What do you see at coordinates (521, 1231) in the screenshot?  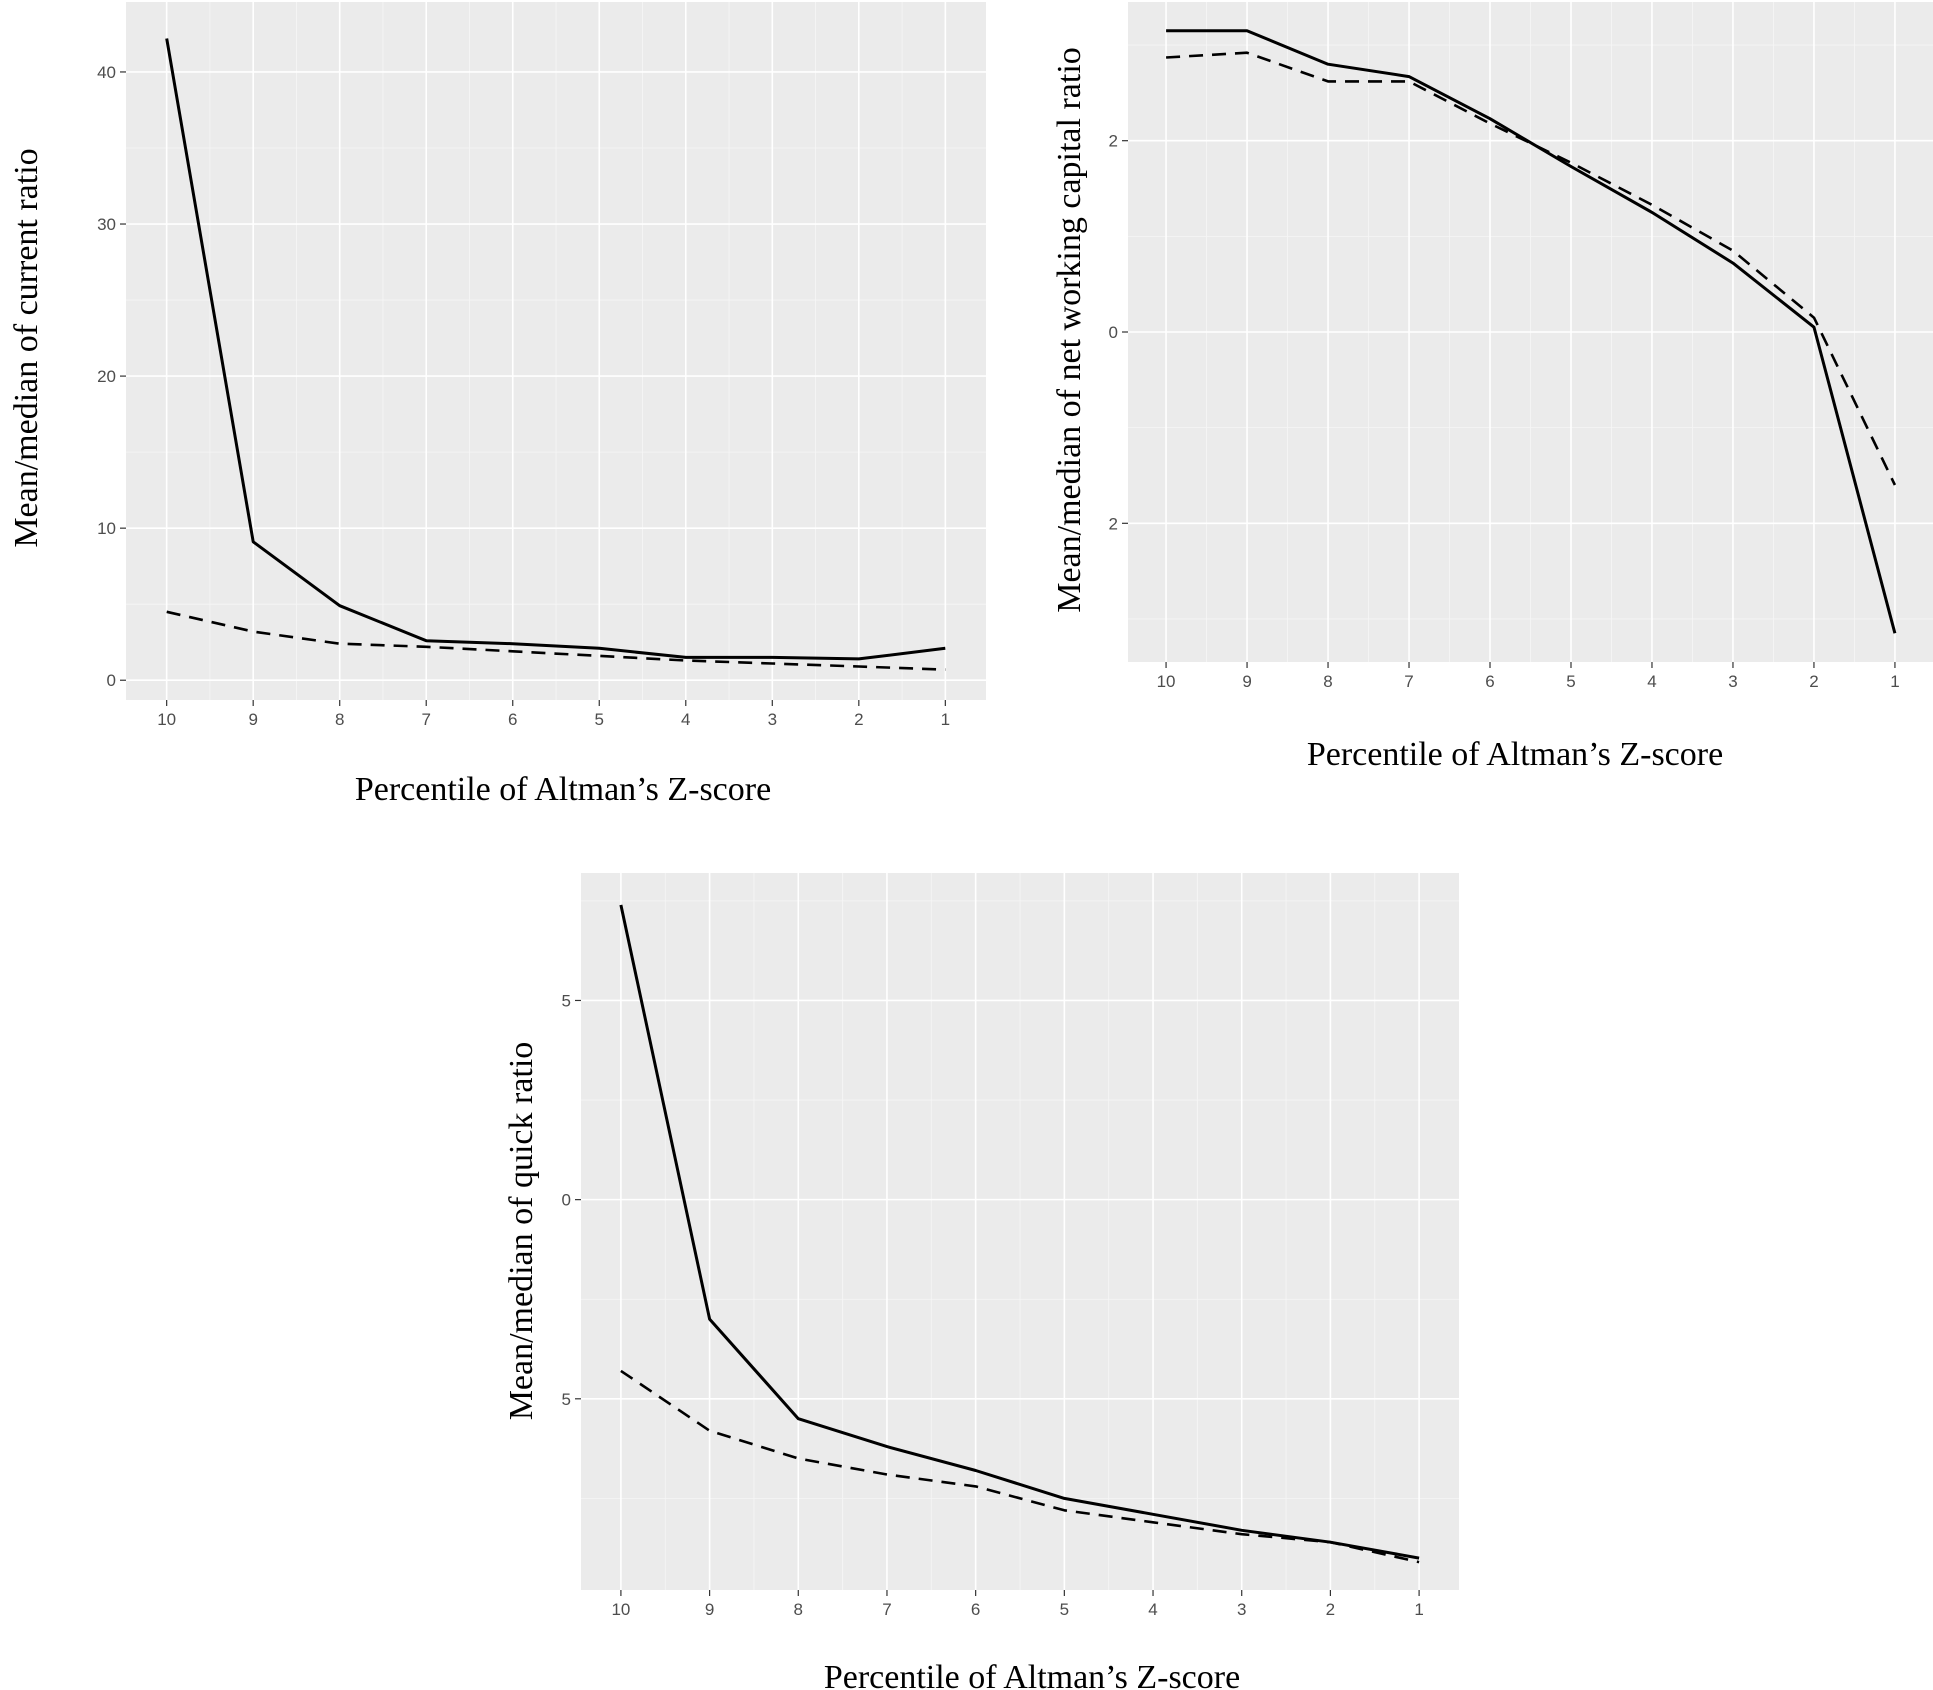 I see `y-axis-title: Mean/median of quick ratio` at bounding box center [521, 1231].